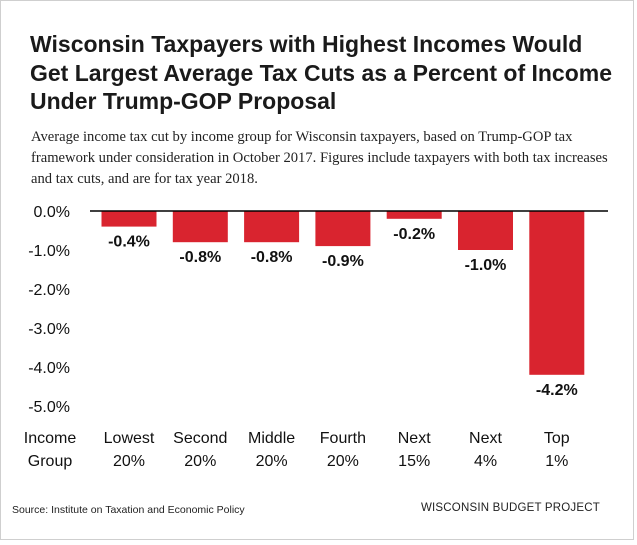  I want to click on category-label-5-line-1: 4%, so click(485, 461).